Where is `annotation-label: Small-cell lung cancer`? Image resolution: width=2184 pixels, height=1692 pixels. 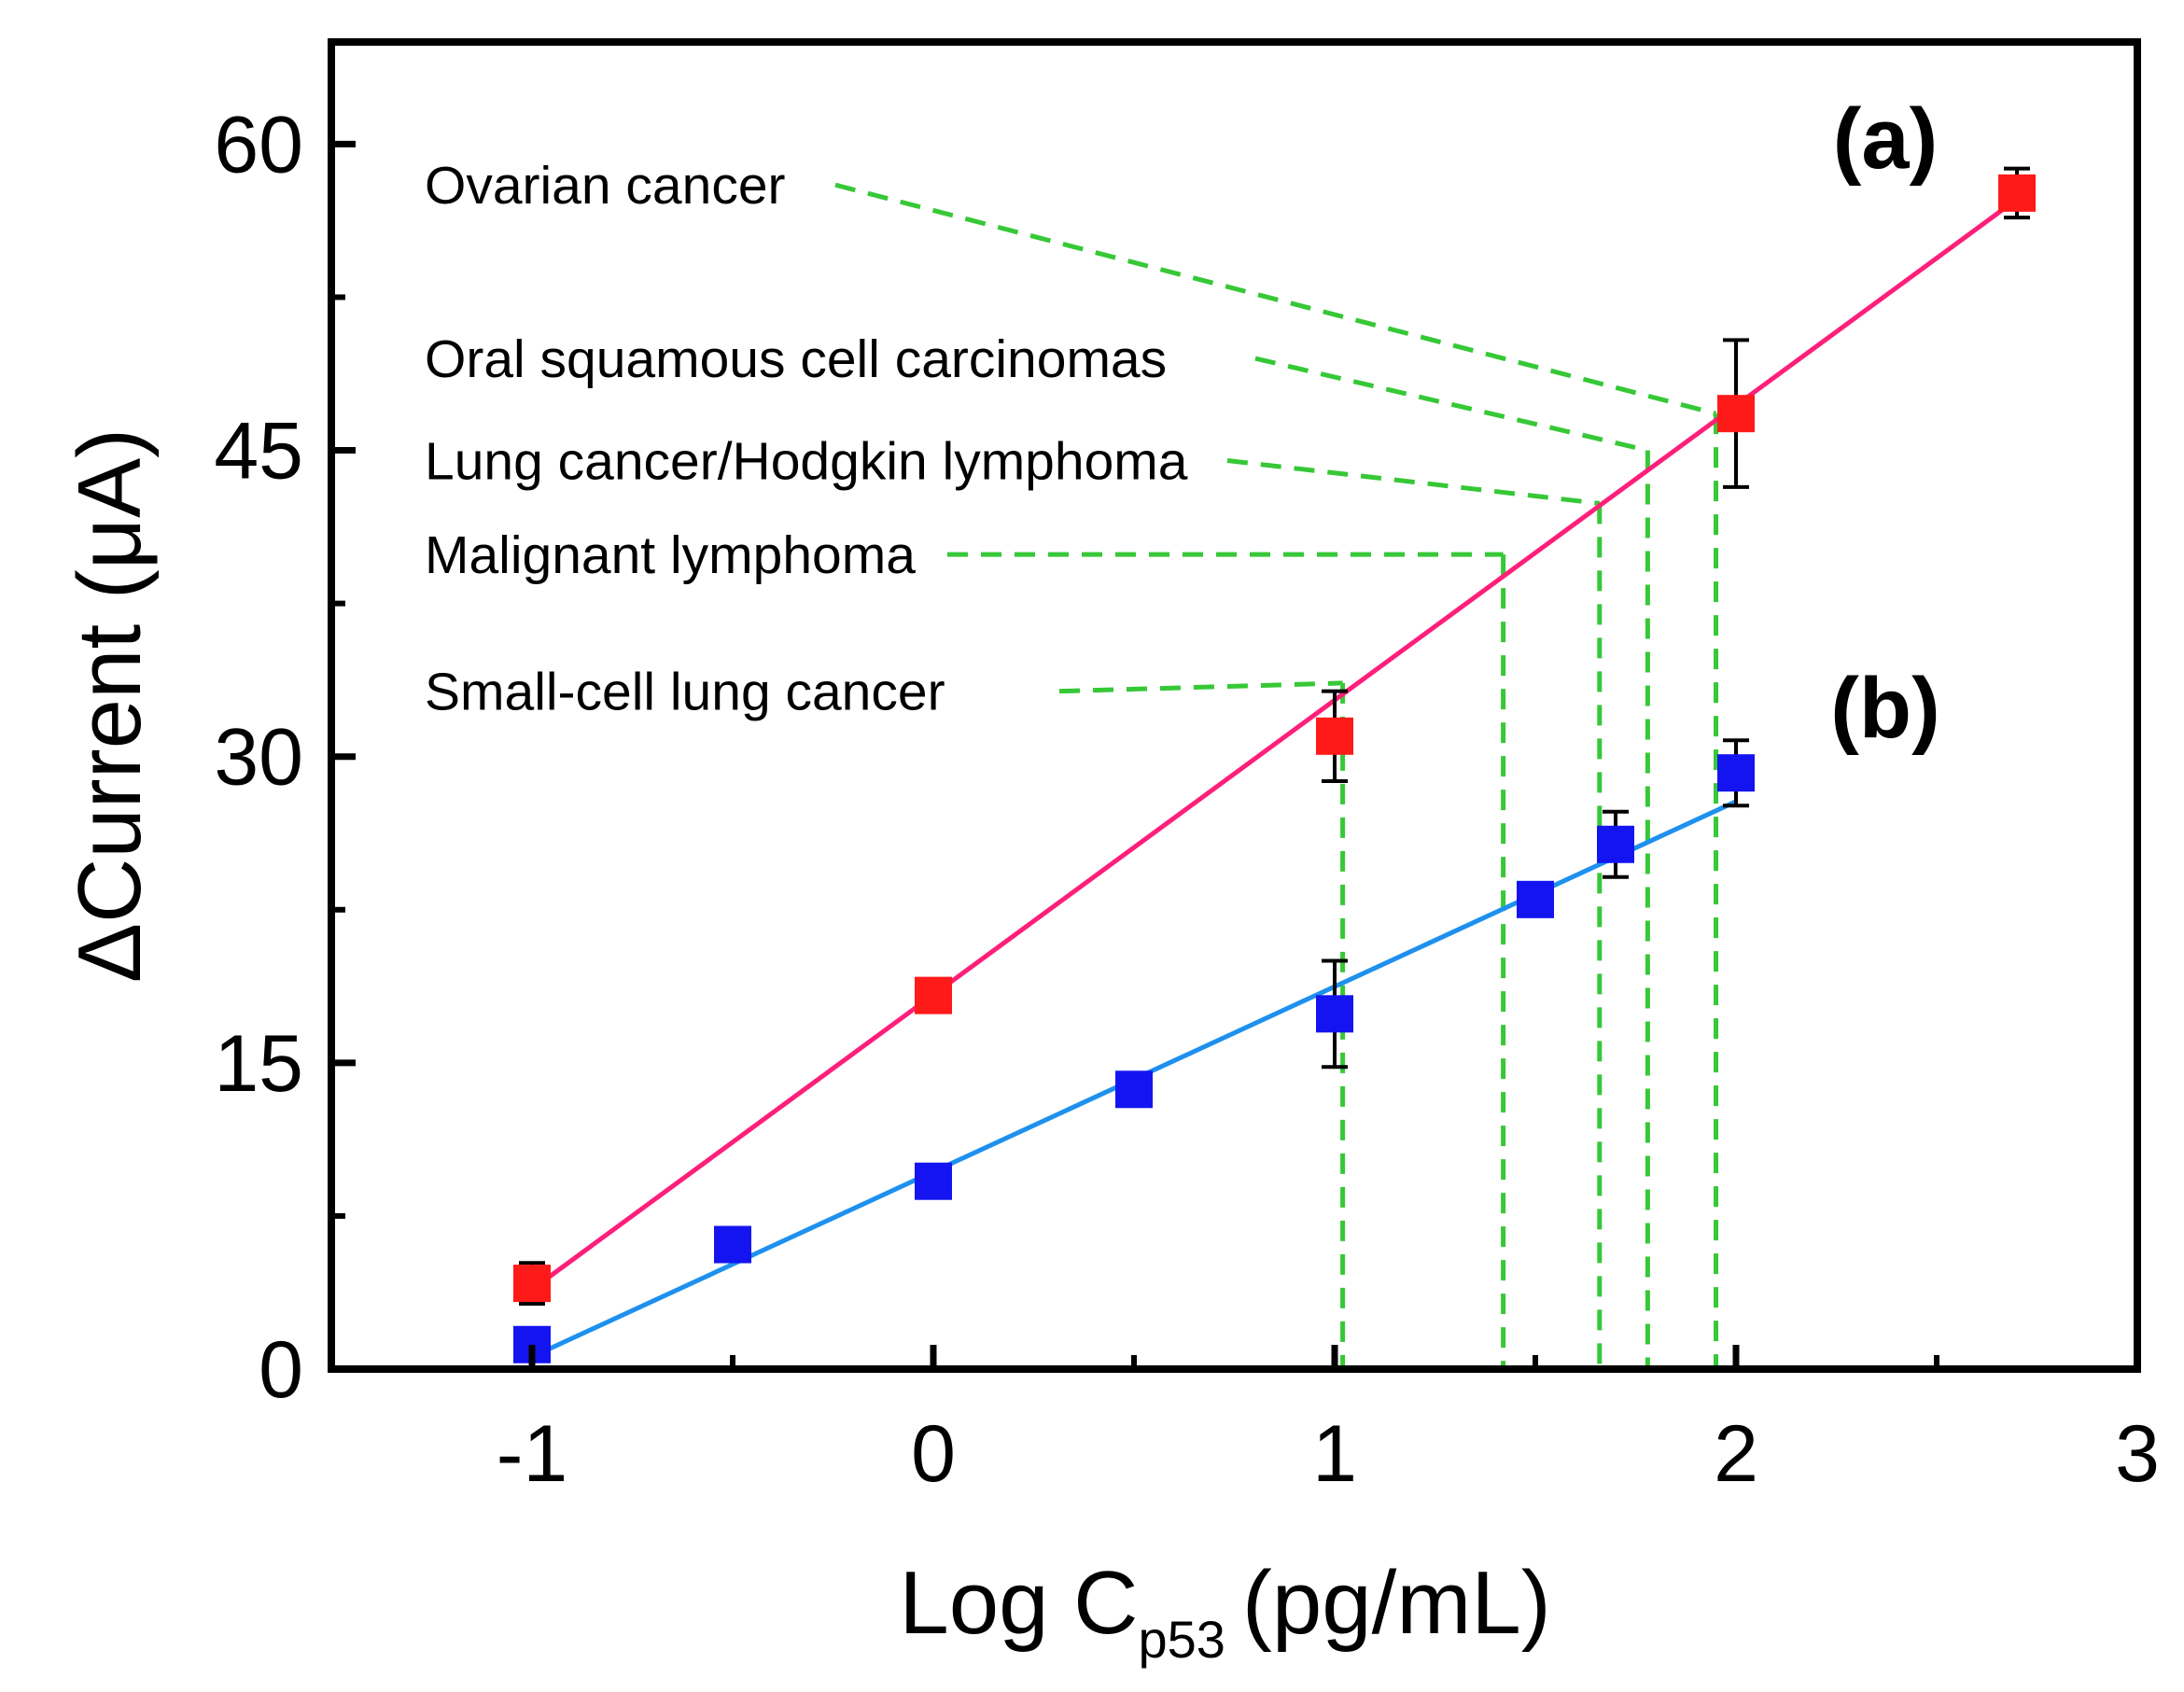
annotation-label: Small-cell lung cancer is located at coordinates (685, 692).